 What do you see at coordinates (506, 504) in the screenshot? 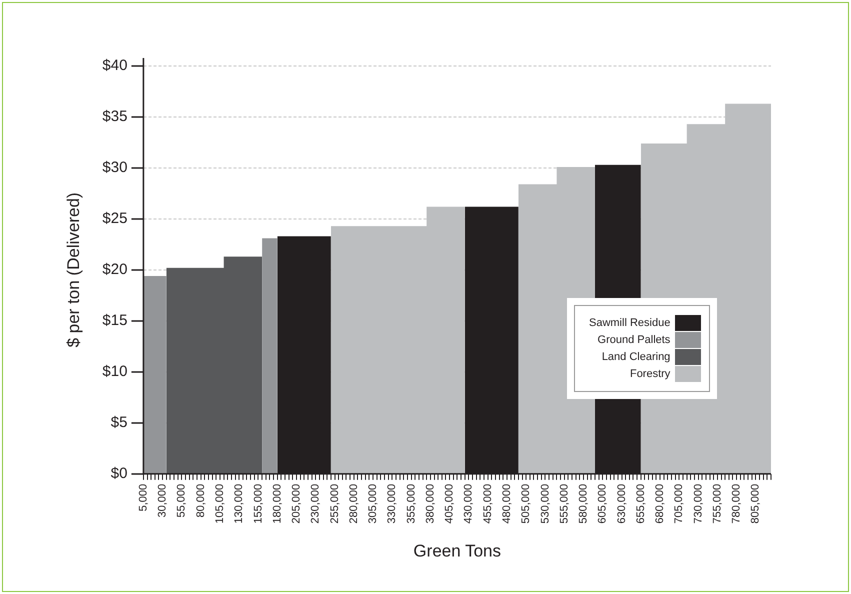
I see `x-tick-label: 480,000` at bounding box center [506, 504].